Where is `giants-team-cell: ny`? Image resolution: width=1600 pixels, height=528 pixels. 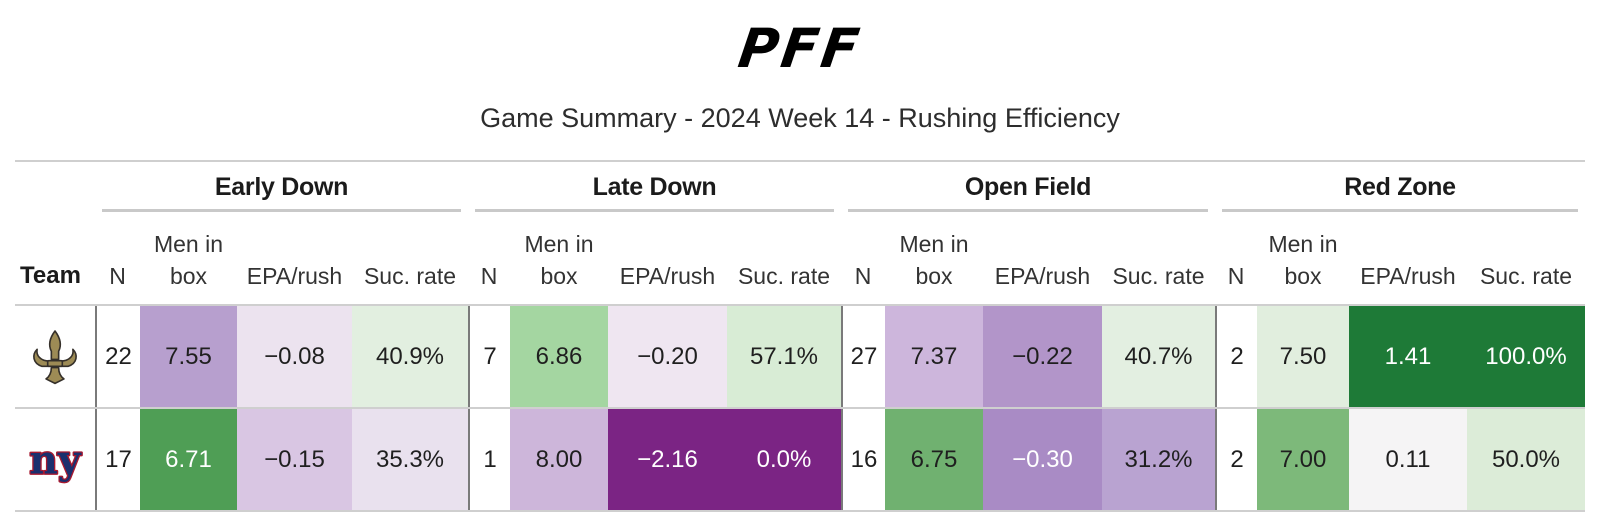 giants-team-cell: ny is located at coordinates (55, 459).